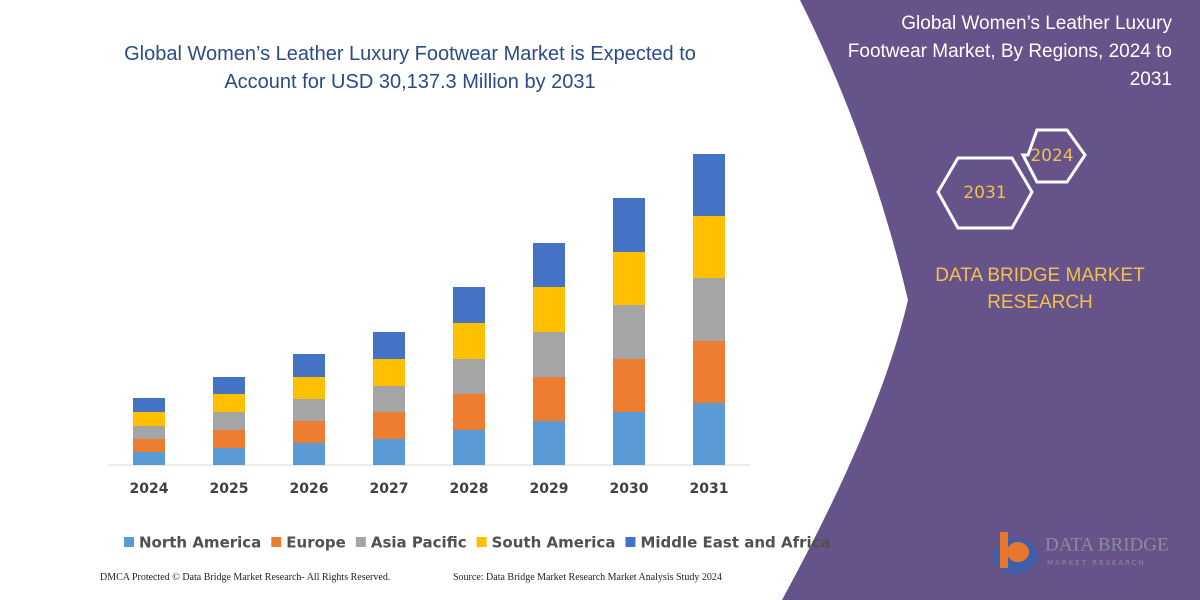  Describe the element at coordinates (200, 543) in the screenshot. I see `legend-label: North America` at that location.